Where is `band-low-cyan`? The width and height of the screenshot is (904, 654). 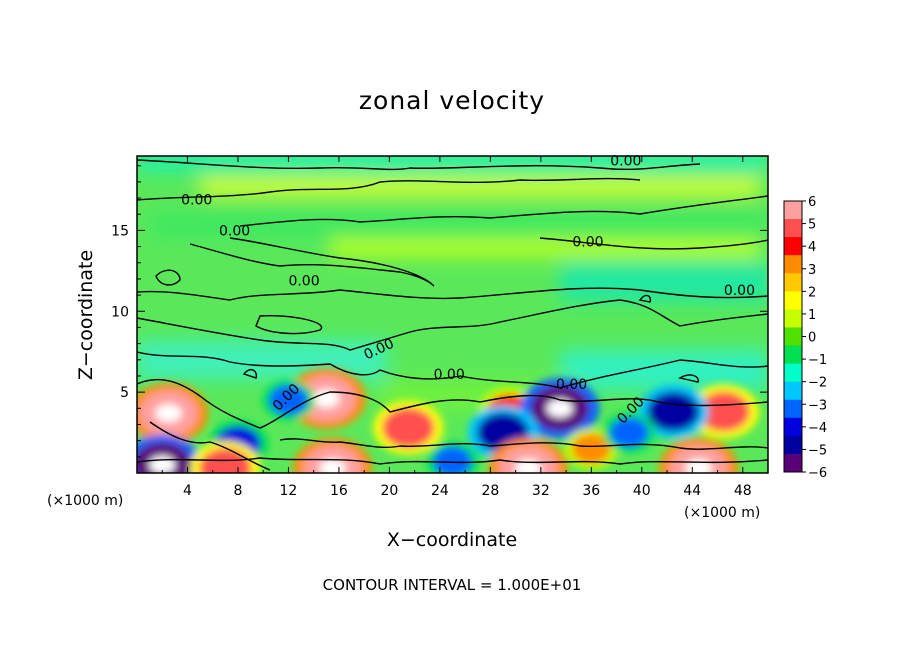
band-low-cyan is located at coordinates (262, 360).